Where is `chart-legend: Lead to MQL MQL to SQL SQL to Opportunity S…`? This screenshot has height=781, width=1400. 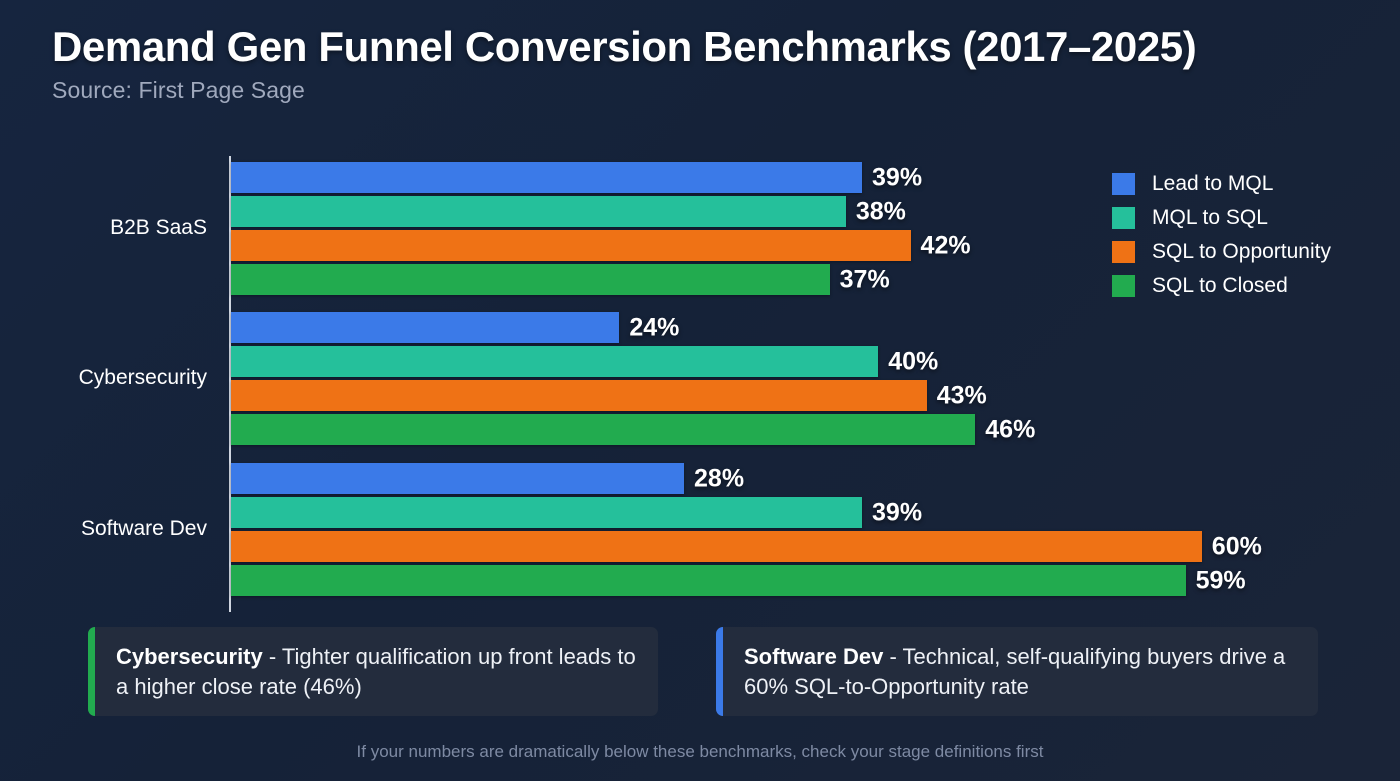 chart-legend: Lead to MQL MQL to SQL SQL to Opportunity S… is located at coordinates (1221, 235).